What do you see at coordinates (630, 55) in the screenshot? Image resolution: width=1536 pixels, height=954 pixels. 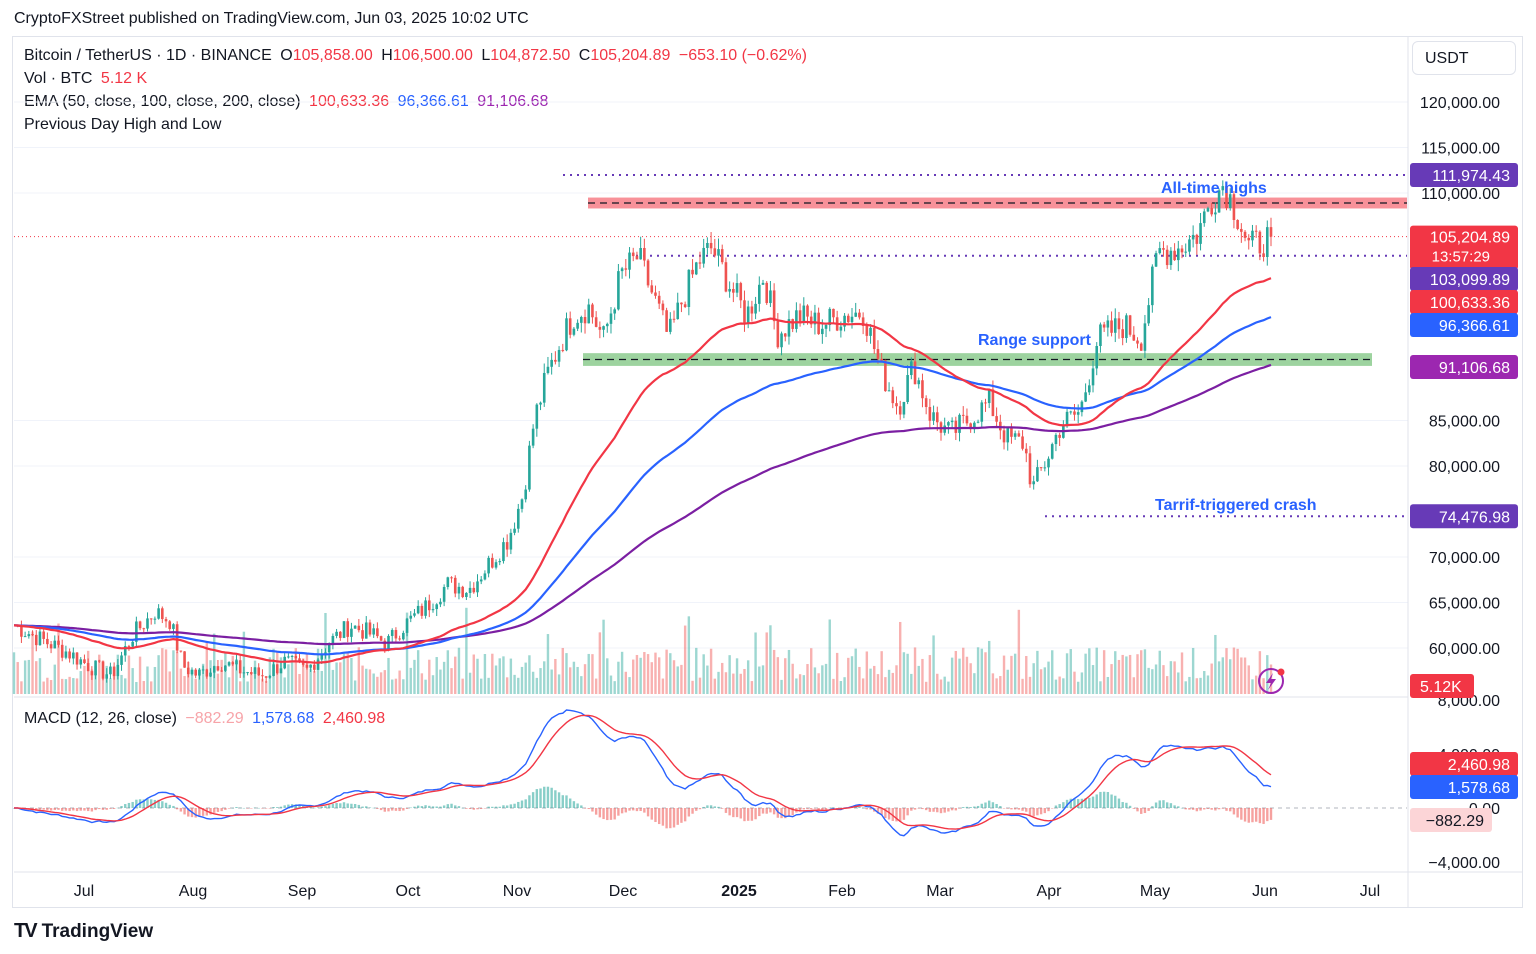 I see `close-value: 105,204.89` at bounding box center [630, 55].